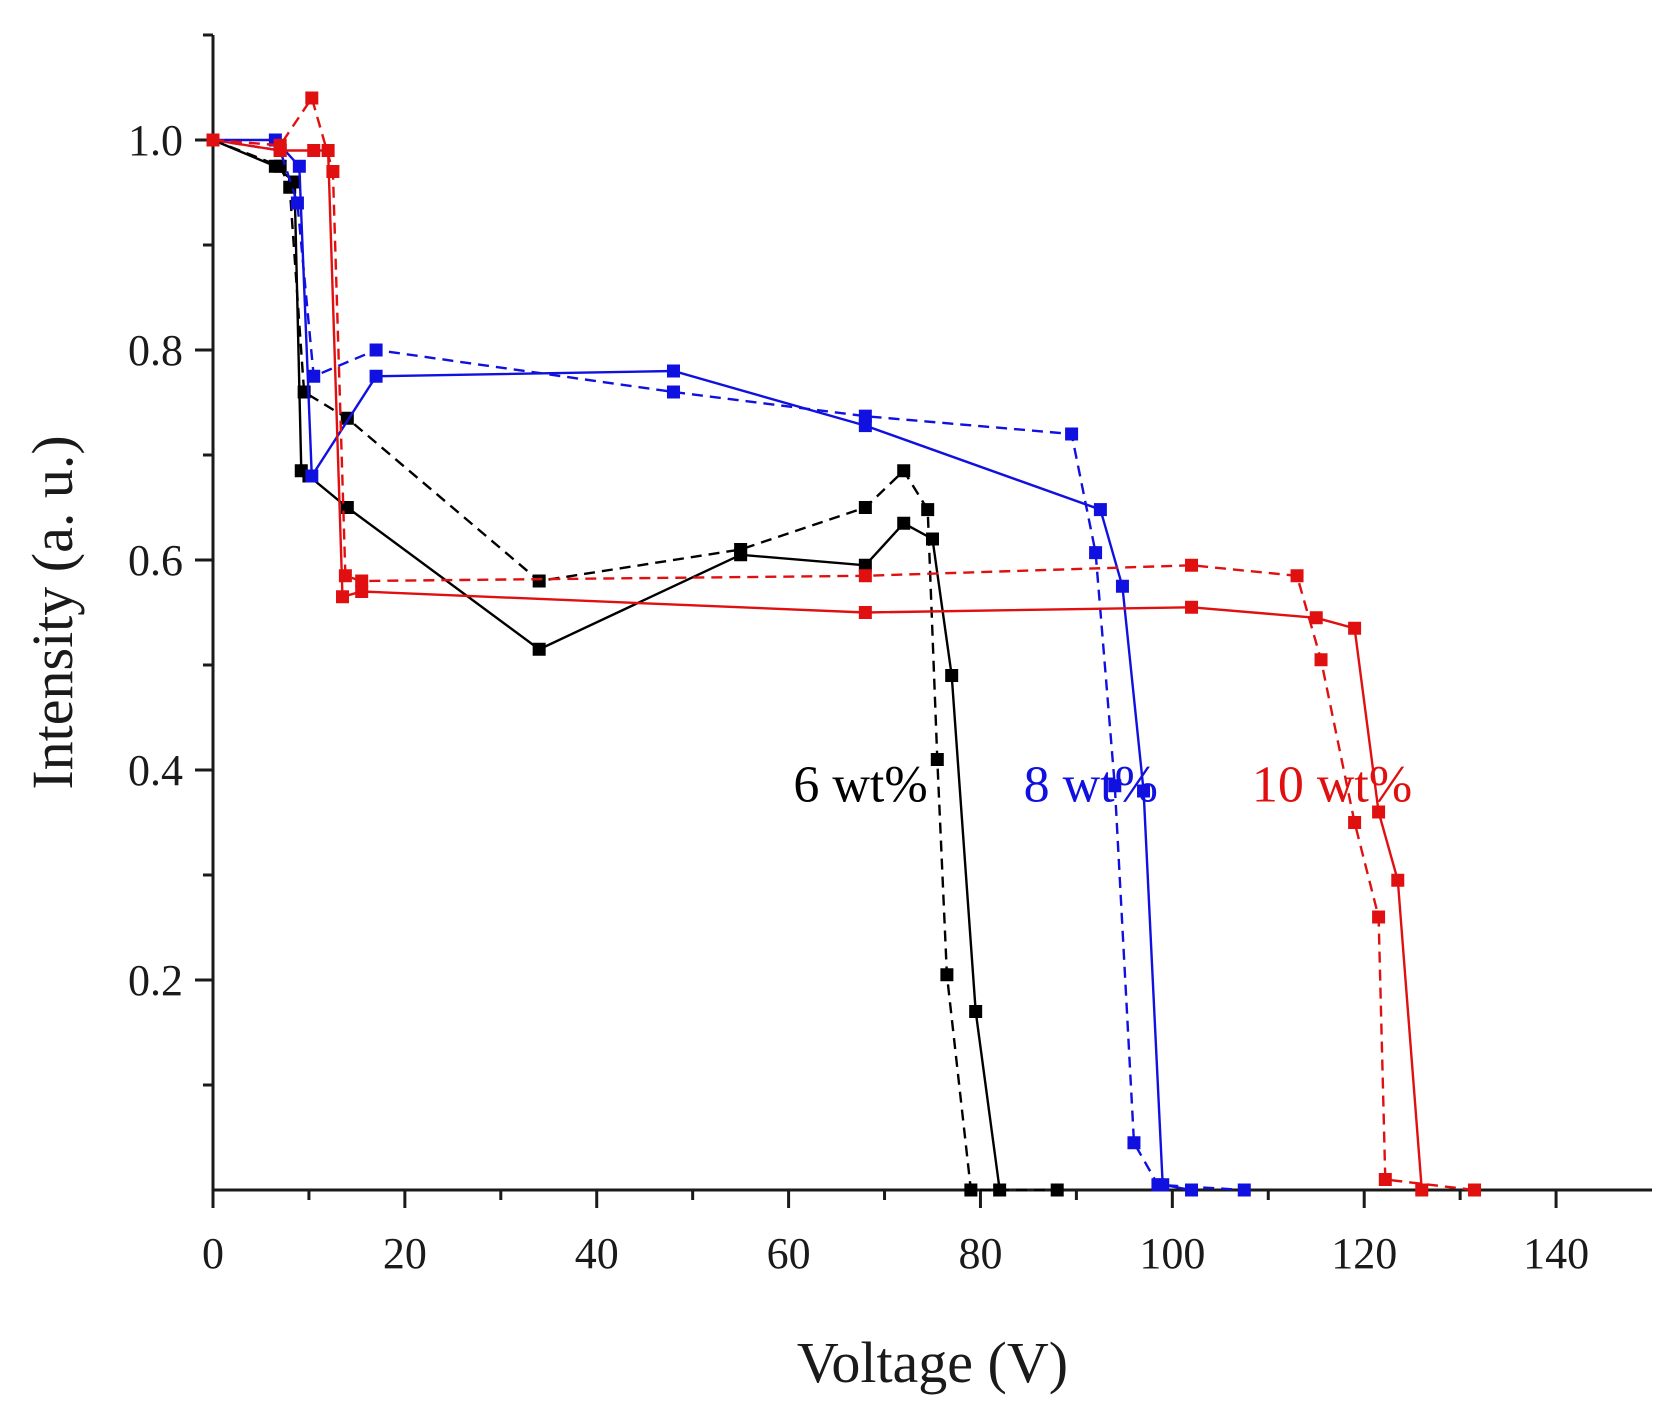 This screenshot has height=1411, width=1666. I want to click on series-label: 8 wt%, so click(1091, 785).